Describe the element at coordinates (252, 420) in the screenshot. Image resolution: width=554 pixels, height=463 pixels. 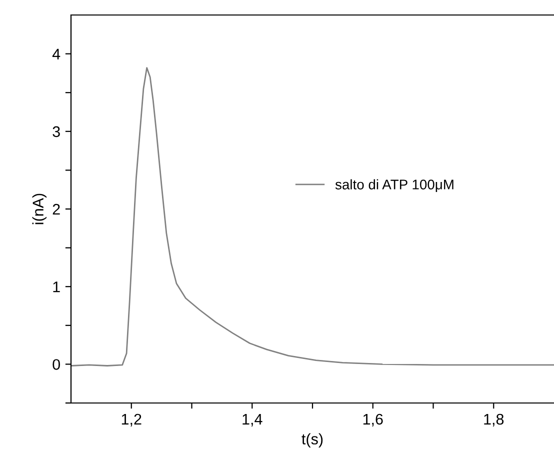
I see `x-tick-label: 1,4` at that location.